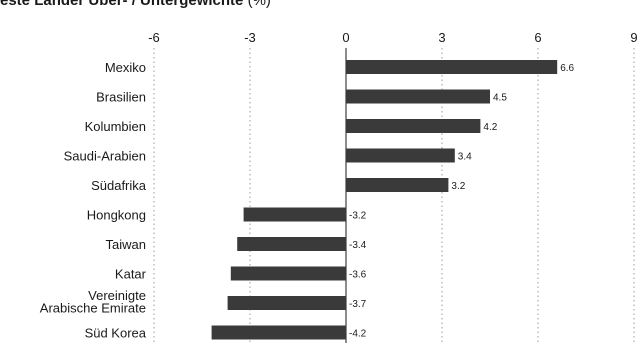 This screenshot has width=640, height=343. What do you see at coordinates (126, 244) in the screenshot?
I see `category-label: Taiwan` at bounding box center [126, 244].